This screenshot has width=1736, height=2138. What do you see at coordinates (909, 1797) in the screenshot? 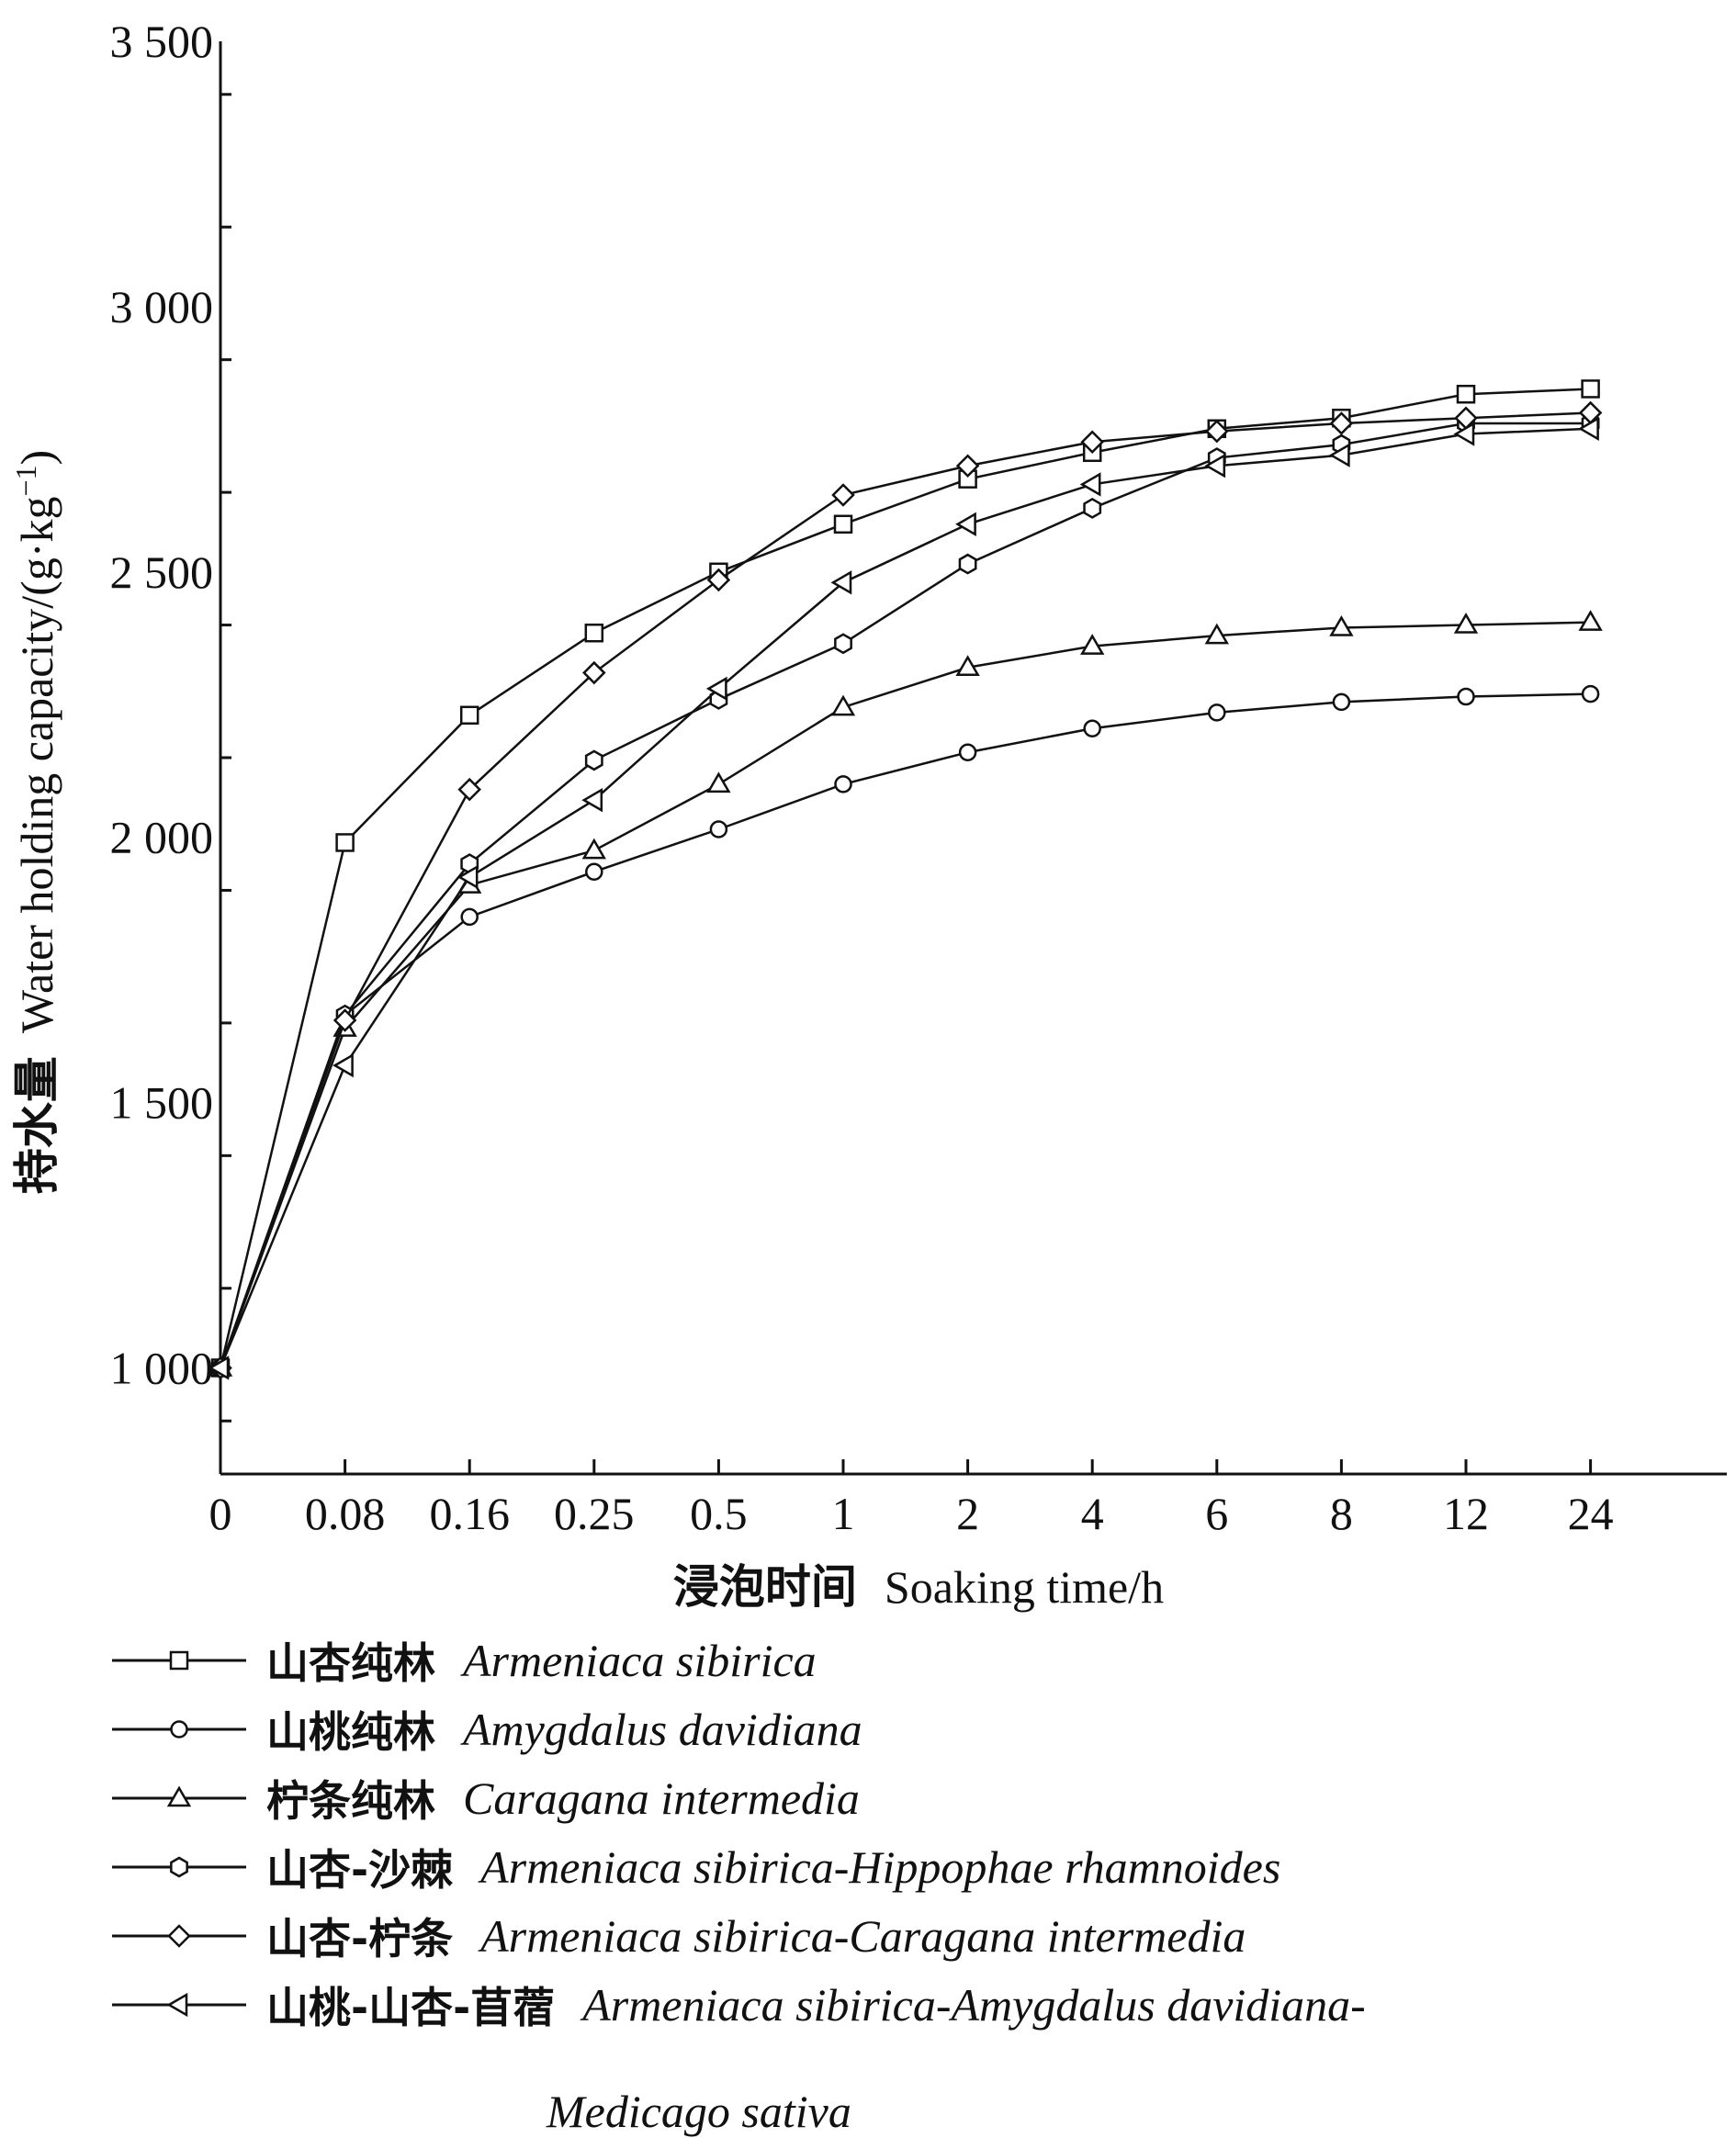
I see `legend-item-2: 柠条纯林 Caragana intermedia` at bounding box center [909, 1797].